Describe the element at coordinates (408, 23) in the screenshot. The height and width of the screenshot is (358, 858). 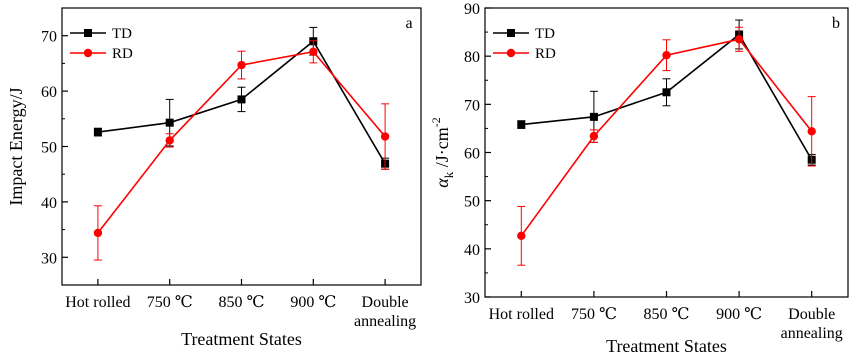
I see `panel-label: a` at that location.